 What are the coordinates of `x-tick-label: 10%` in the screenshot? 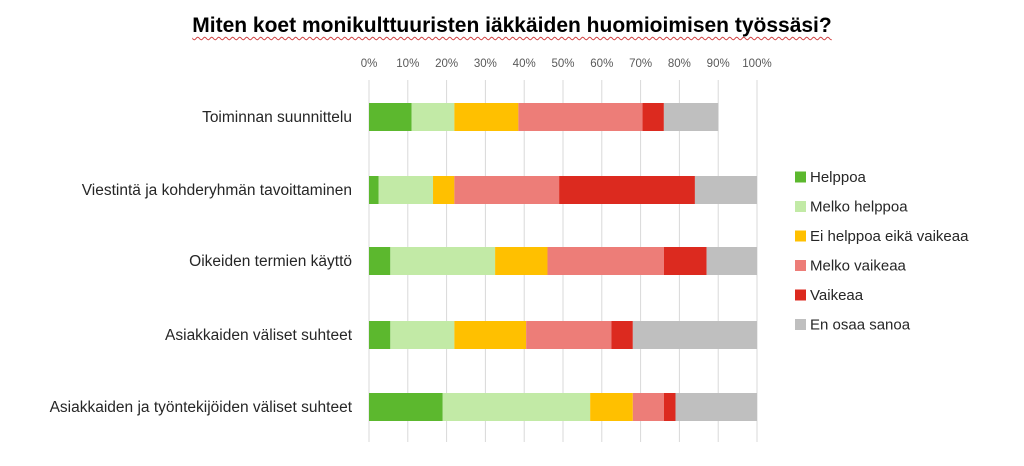 It's located at (407, 64).